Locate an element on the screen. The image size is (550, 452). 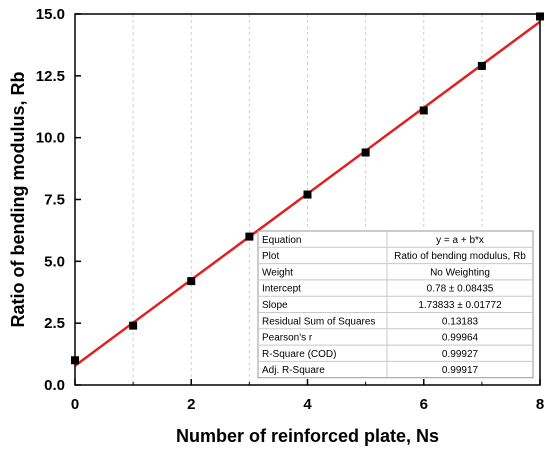
x-tick-label: 6 is located at coordinates (424, 404).